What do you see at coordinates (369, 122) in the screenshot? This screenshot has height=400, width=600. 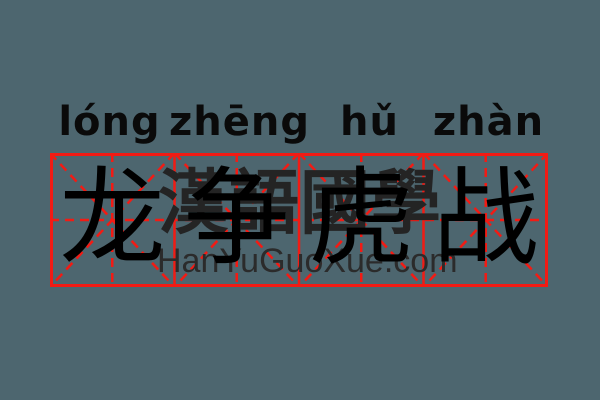 I see `pinyin-syllable-3: hǔ` at bounding box center [369, 122].